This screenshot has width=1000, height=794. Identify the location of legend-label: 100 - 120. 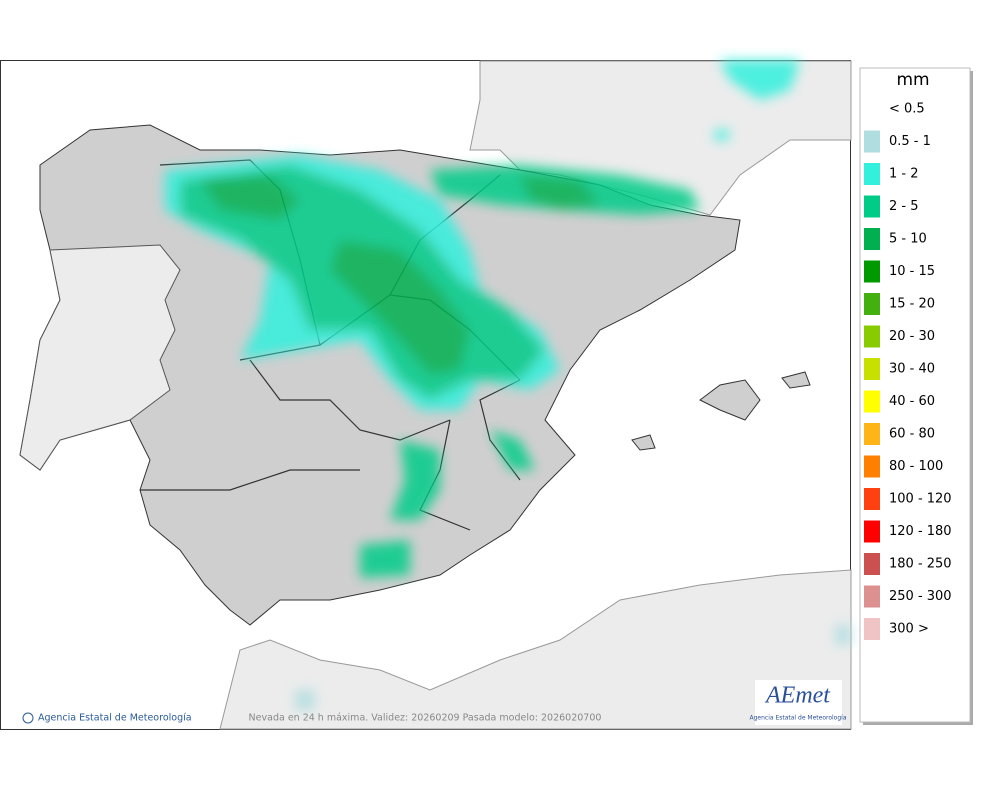
(920, 499).